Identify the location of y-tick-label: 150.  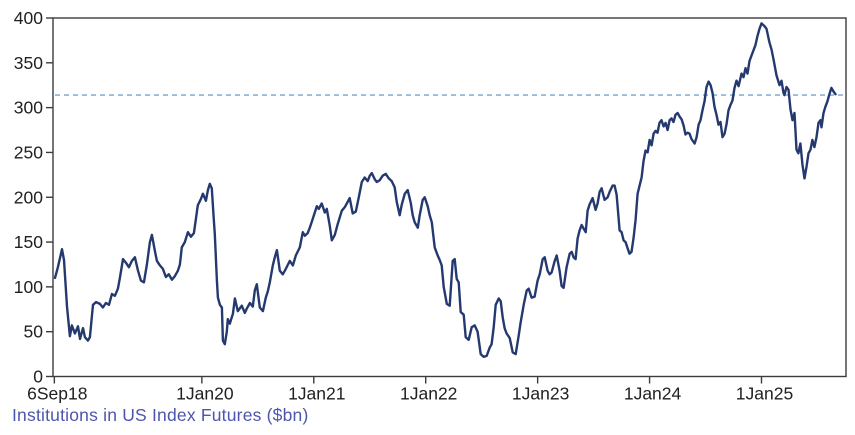
(28, 242).